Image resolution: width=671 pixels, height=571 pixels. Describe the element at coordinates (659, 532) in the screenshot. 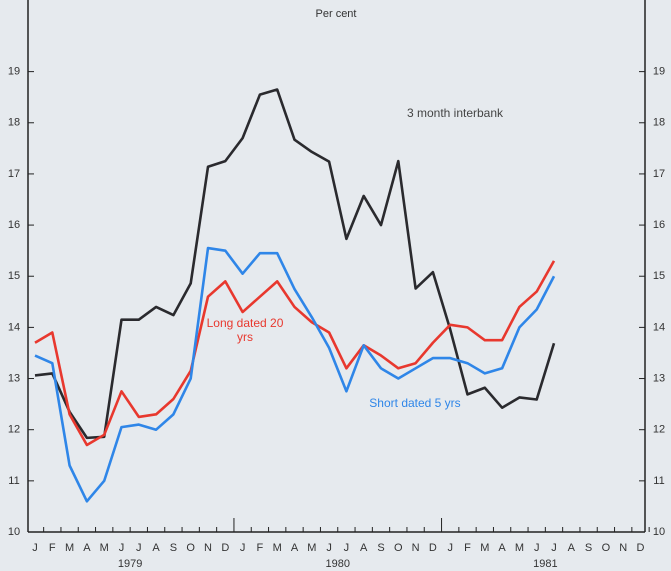

I see `y2-tick-label: 10` at that location.